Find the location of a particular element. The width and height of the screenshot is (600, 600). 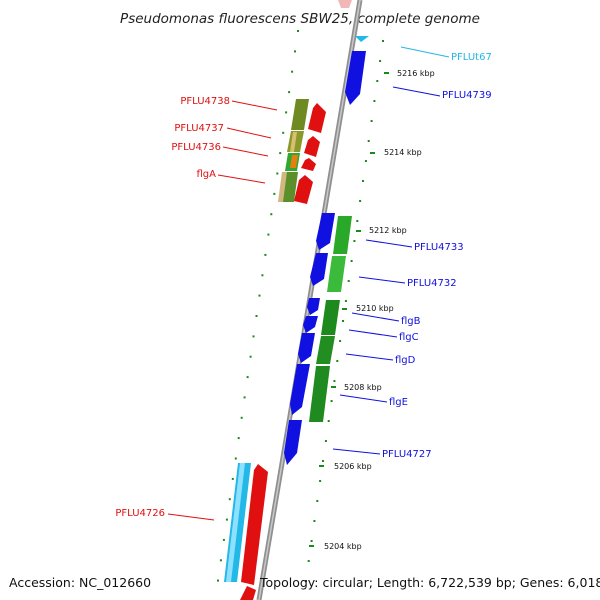

label-PFLU4736: PFLU4736 is located at coordinates (196, 147).